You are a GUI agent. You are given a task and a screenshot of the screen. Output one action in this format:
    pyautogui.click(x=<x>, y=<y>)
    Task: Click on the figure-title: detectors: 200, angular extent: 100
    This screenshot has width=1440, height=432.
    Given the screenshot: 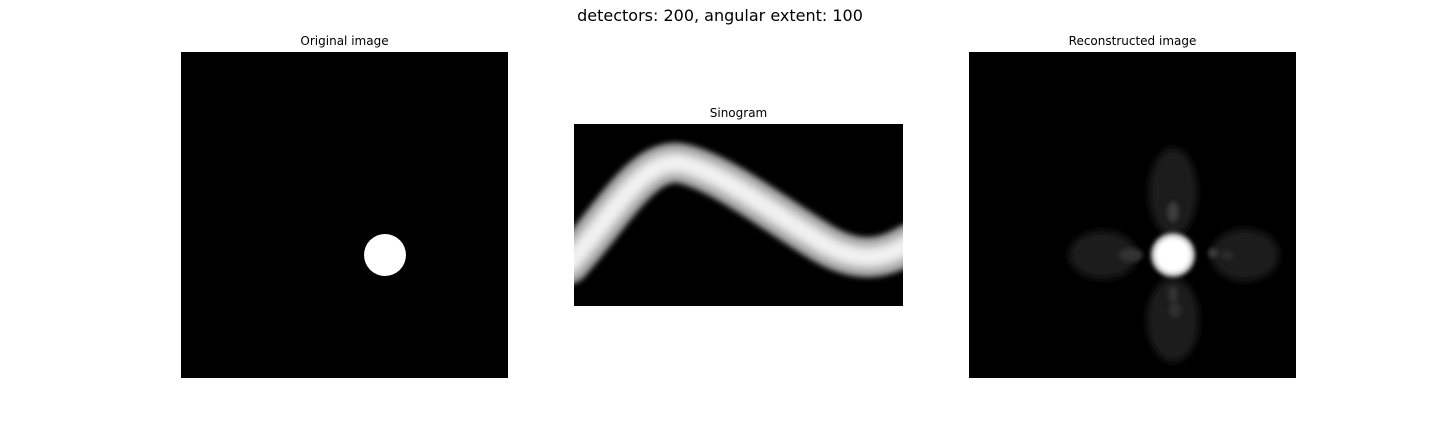 What is the action you would take?
    pyautogui.click(x=720, y=15)
    